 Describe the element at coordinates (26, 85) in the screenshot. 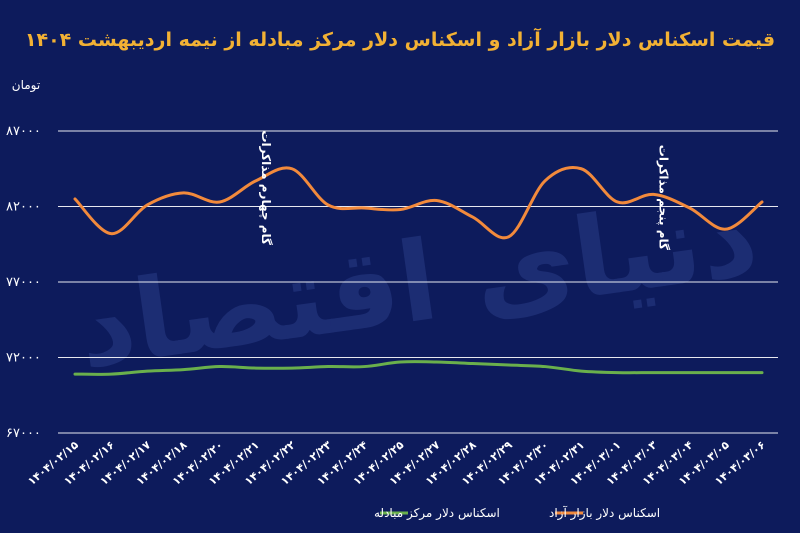

I see `y-axis-unit: تومان` at that location.